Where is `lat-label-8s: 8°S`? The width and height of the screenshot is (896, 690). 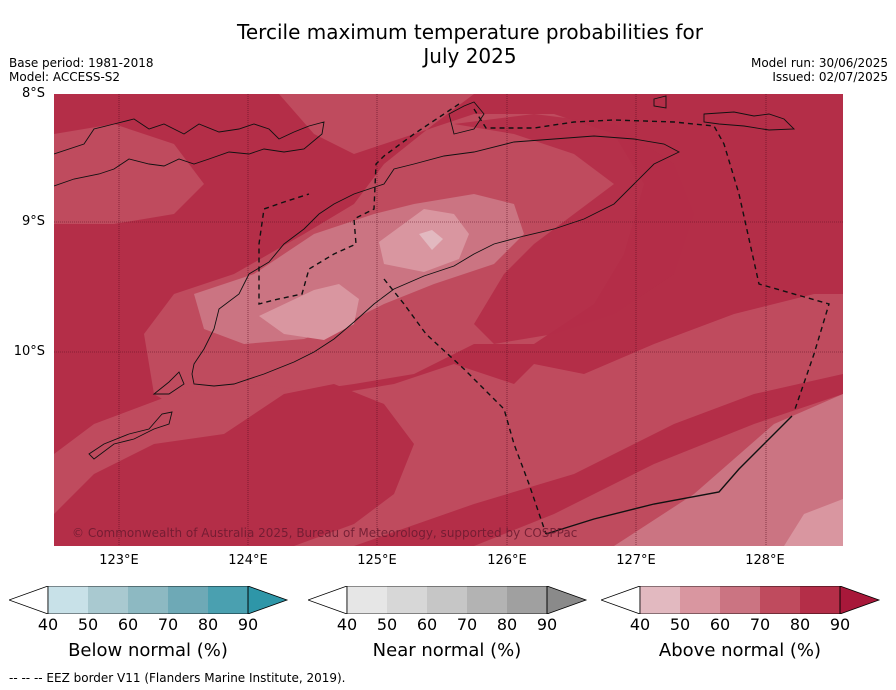
lat-label-8s: 8°S is located at coordinates (33, 93).